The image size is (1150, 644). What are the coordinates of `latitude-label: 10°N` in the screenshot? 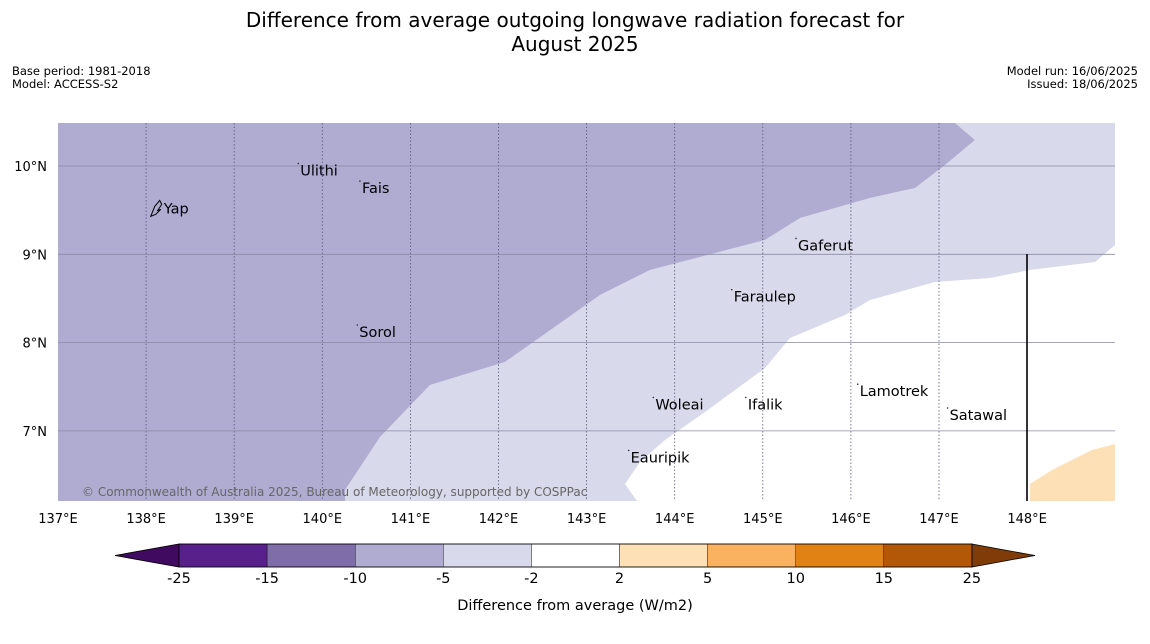 It's located at (30, 167).